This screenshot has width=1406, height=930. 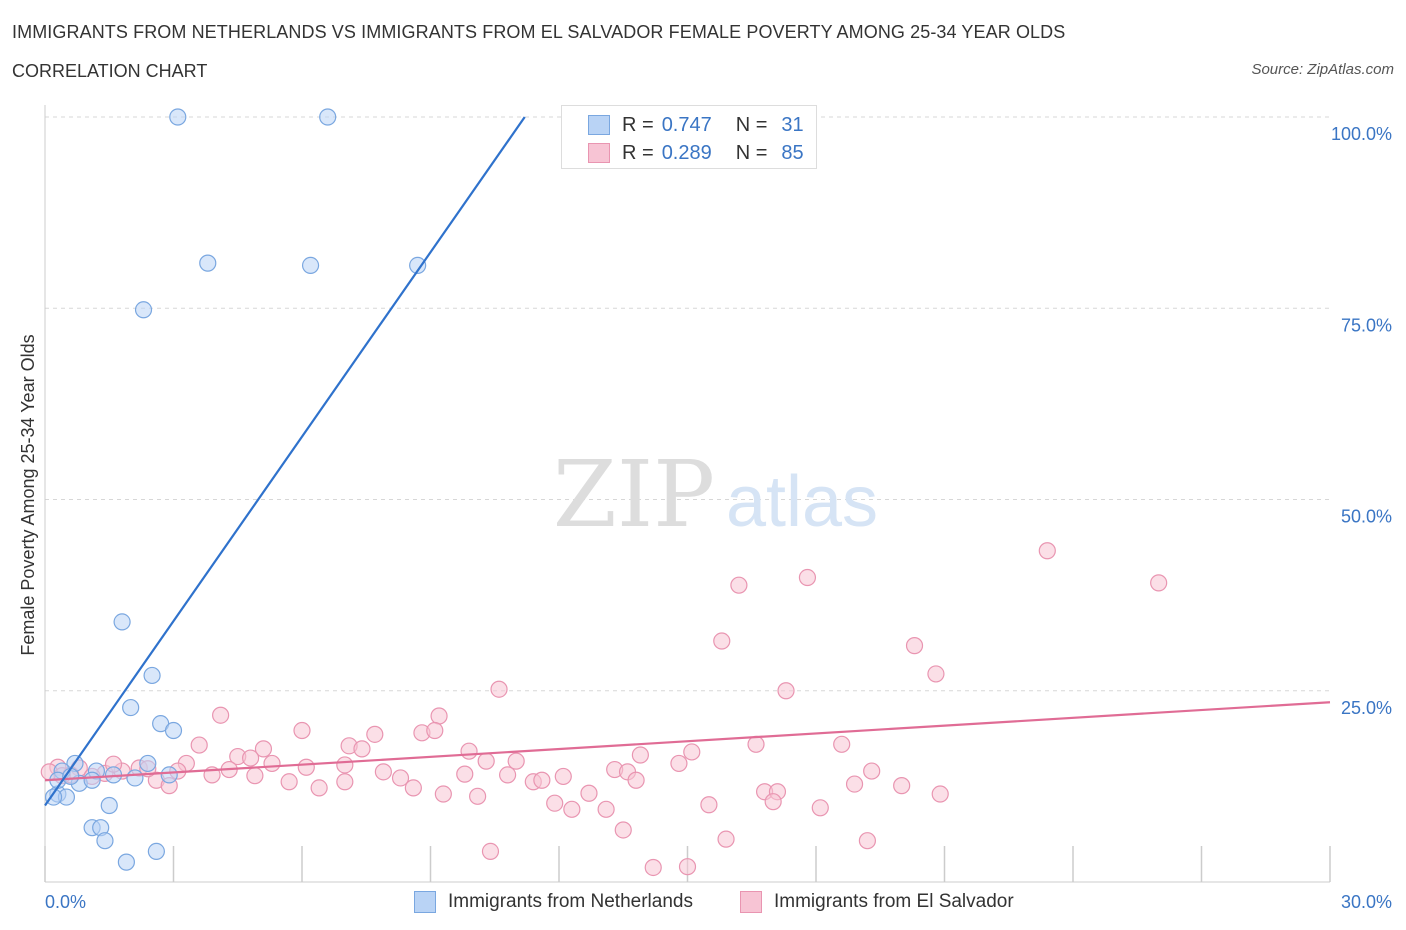 I want to click on legend-item-netherlands: Immigrants from Netherlands, so click(x=553, y=902).